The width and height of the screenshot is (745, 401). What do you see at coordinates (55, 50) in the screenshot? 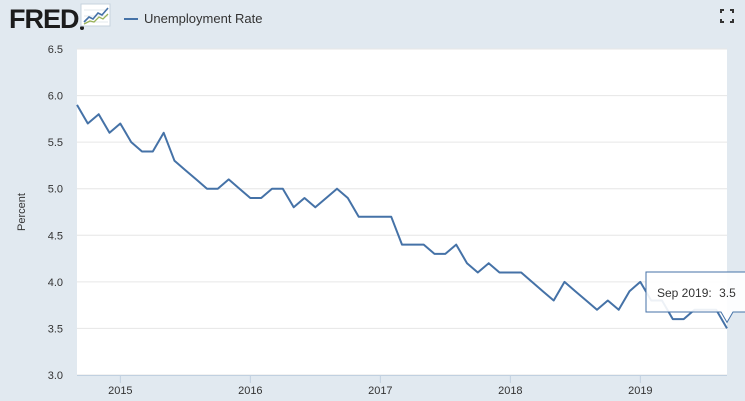
I see `y-tick-label: 6.5` at bounding box center [55, 50].